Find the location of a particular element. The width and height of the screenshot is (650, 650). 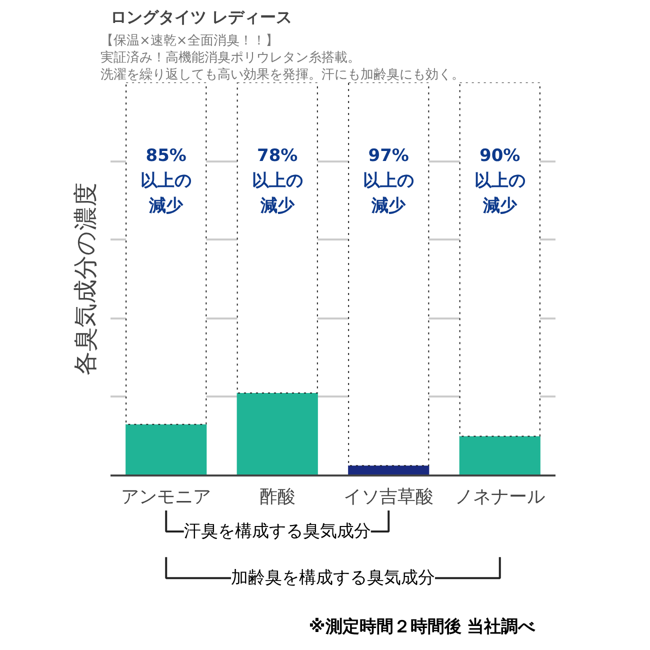

chart-subtitle: 【保温×速乾×全面消臭！！】 is located at coordinates (189, 41).